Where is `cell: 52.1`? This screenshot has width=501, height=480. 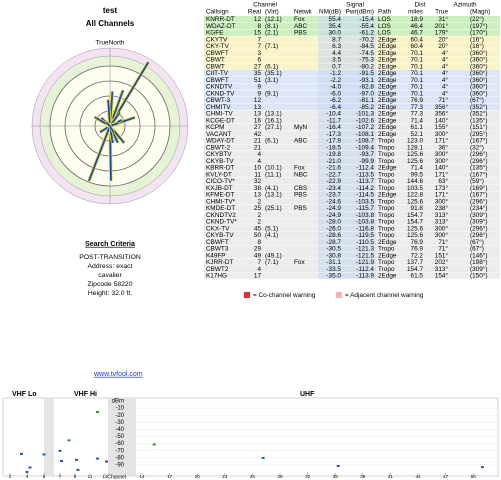 cell: 52.1 is located at coordinates (417, 134).